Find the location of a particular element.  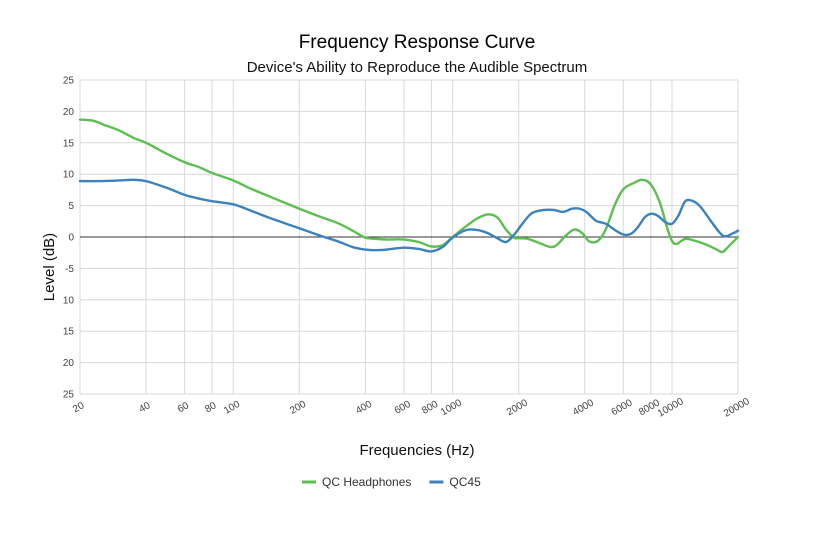

legend: QC Headphones QC45 is located at coordinates (391, 482).